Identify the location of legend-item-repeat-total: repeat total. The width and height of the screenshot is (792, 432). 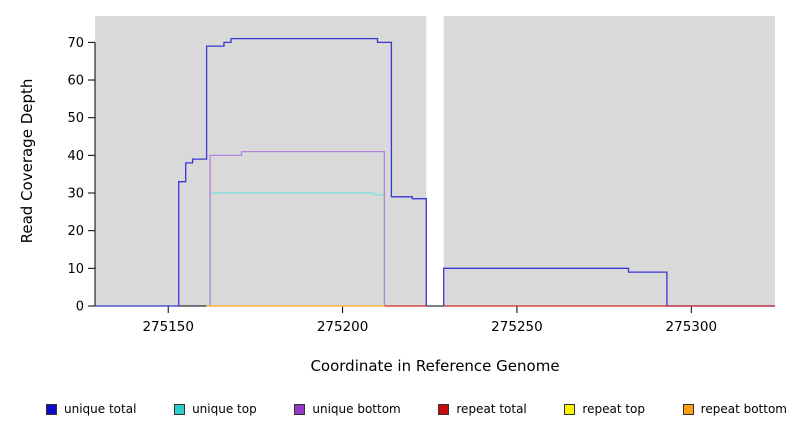
(482, 409).